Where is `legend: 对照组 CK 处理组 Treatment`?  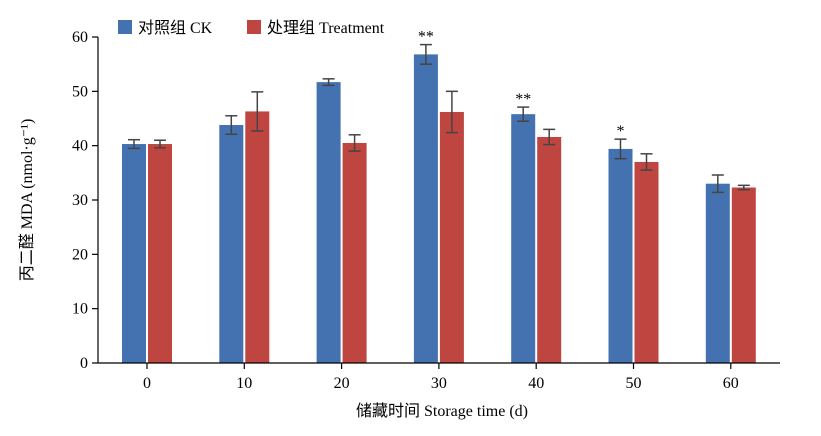
legend: 对照组 CK 处理组 Treatment is located at coordinates (251, 28).